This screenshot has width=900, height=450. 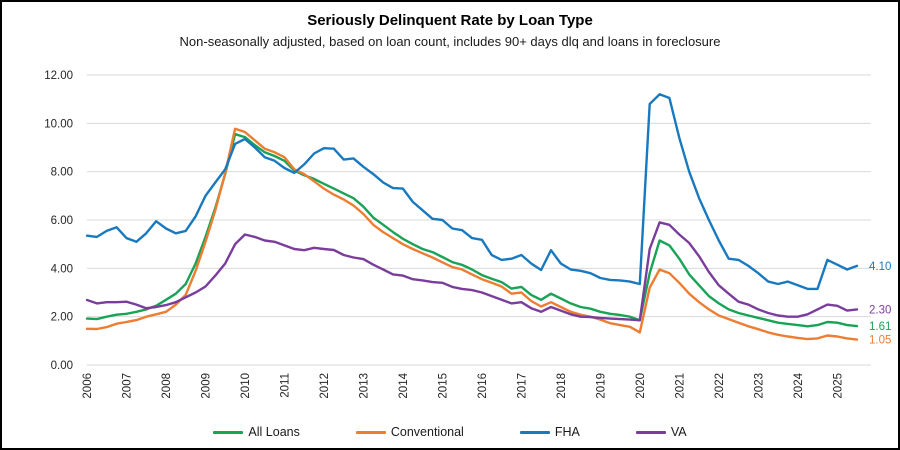 I want to click on x-axis-tick-label: 2021, so click(x=680, y=386).